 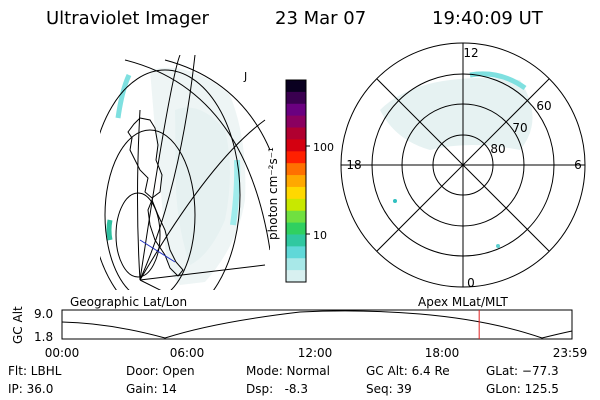 I want to click on altitude-ytick-1-8: 1.8, so click(x=43, y=337).